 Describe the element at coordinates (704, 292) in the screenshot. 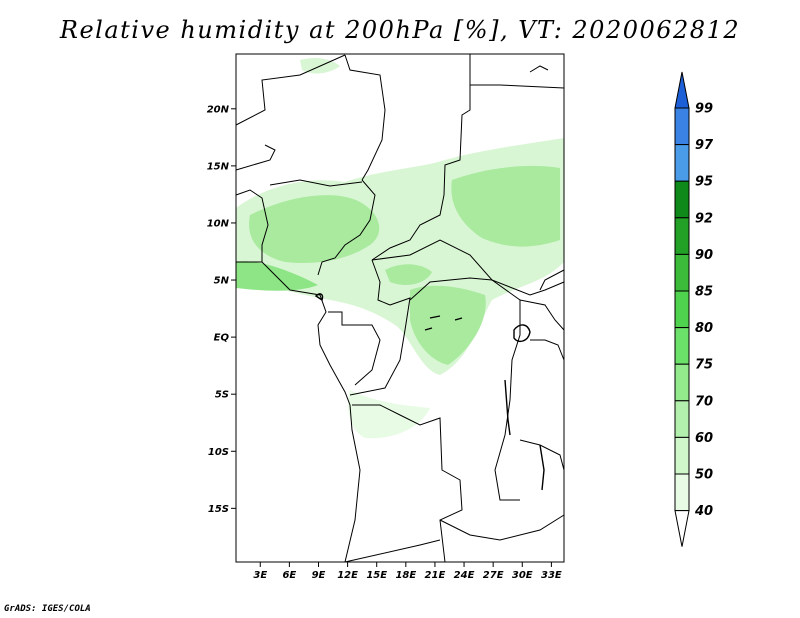

I see `colorbar-level-label: 85` at that location.